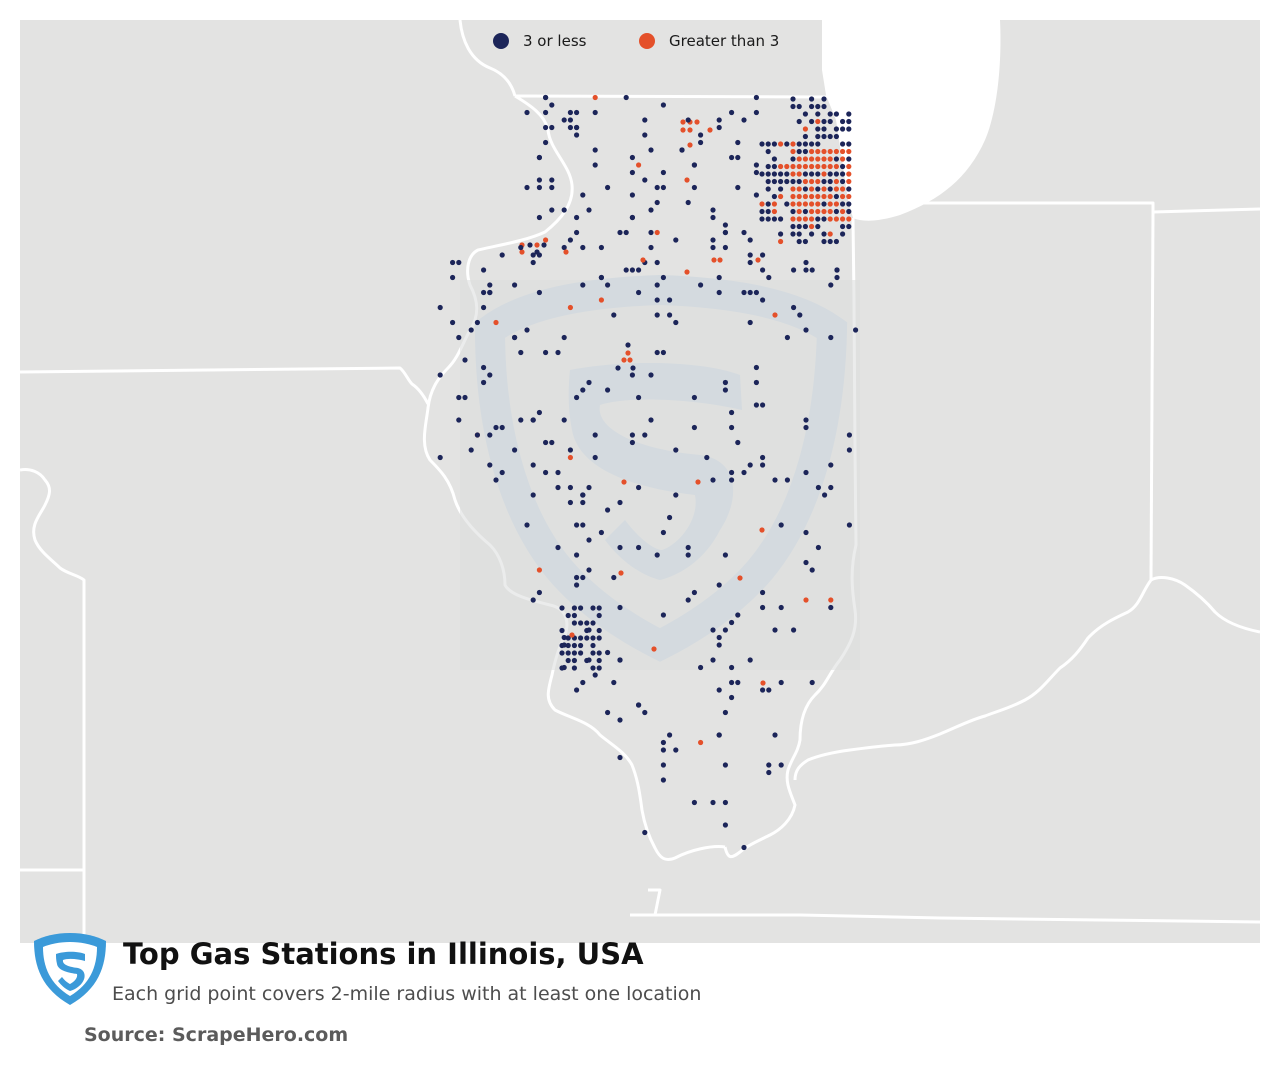  What do you see at coordinates (709, 41) in the screenshot?
I see `legend-item-greater-than-3: Greater than 3` at bounding box center [709, 41].